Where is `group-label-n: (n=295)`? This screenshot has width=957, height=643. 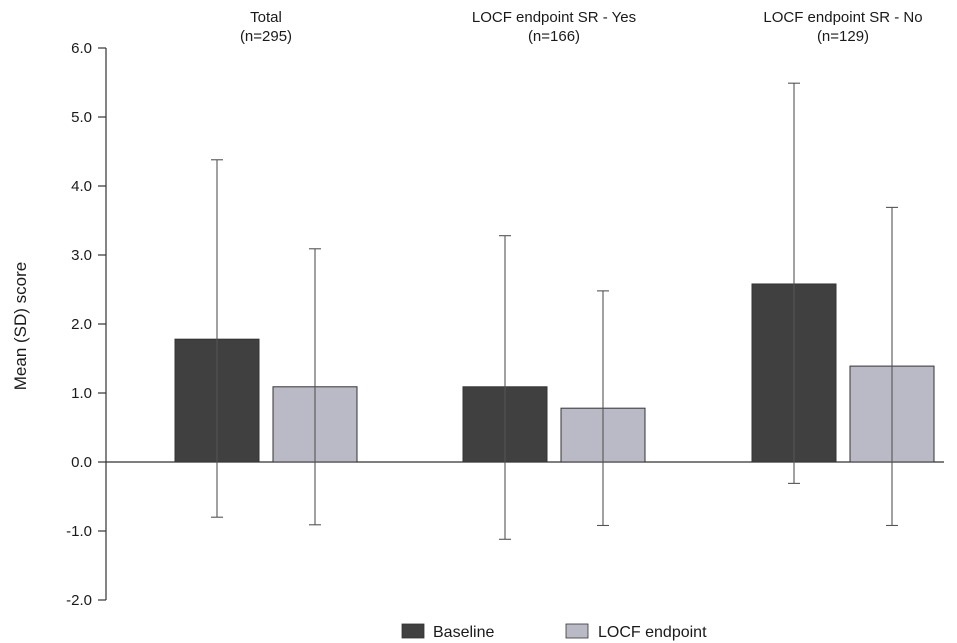 group-label-n: (n=295) is located at coordinates (266, 36).